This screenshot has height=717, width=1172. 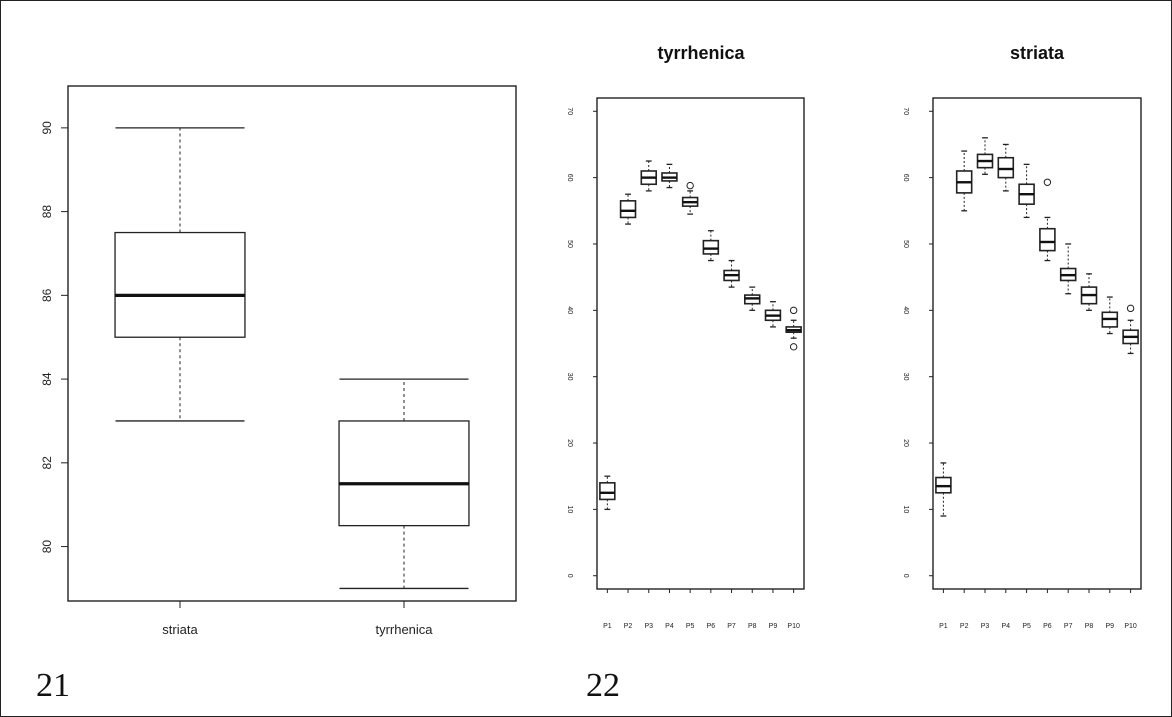 I want to click on y-tick-label: 90, so click(x=47, y=128).